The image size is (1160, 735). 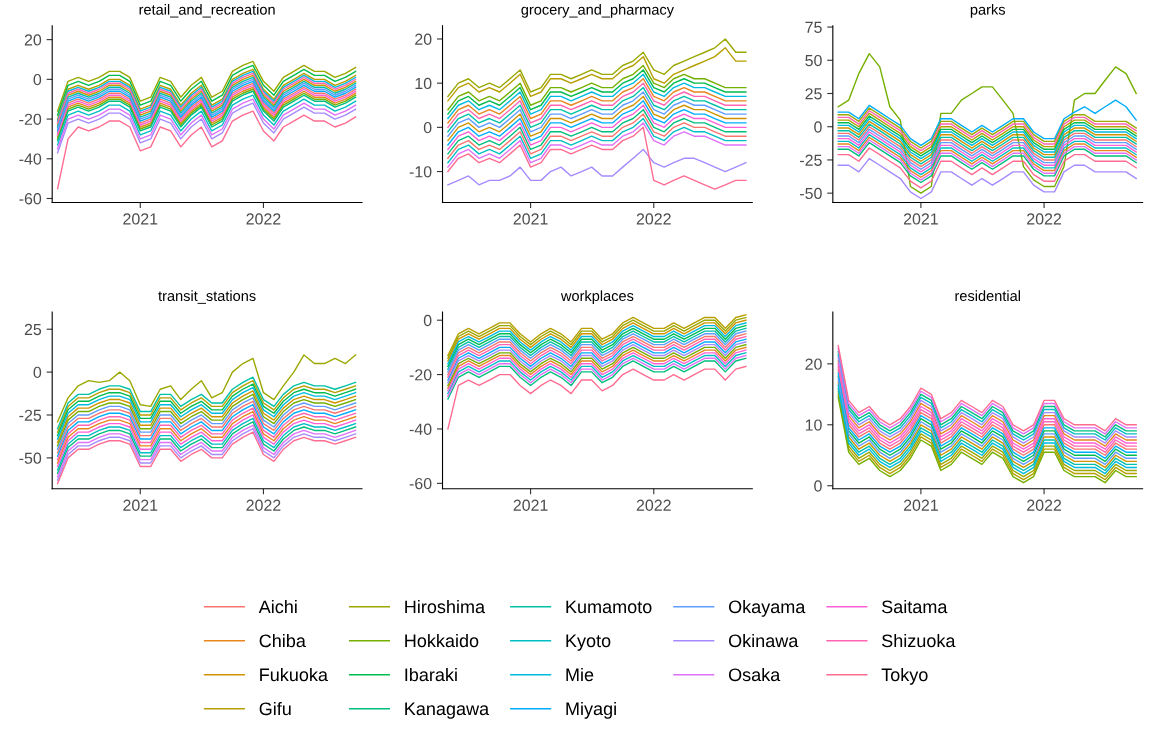 I want to click on legend-label: Kanagawa, so click(x=447, y=710).